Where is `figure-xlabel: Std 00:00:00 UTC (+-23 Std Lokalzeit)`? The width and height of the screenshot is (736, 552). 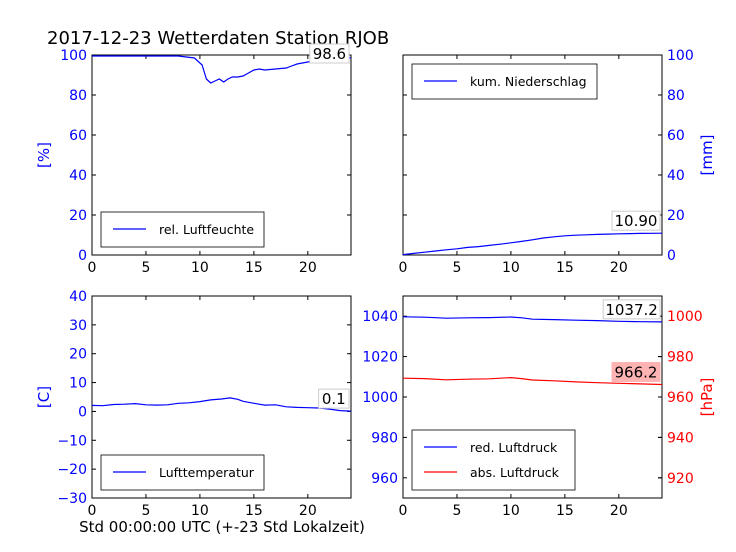 figure-xlabel: Std 00:00:00 UTC (+-23 Std Lokalzeit) is located at coordinates (222, 527).